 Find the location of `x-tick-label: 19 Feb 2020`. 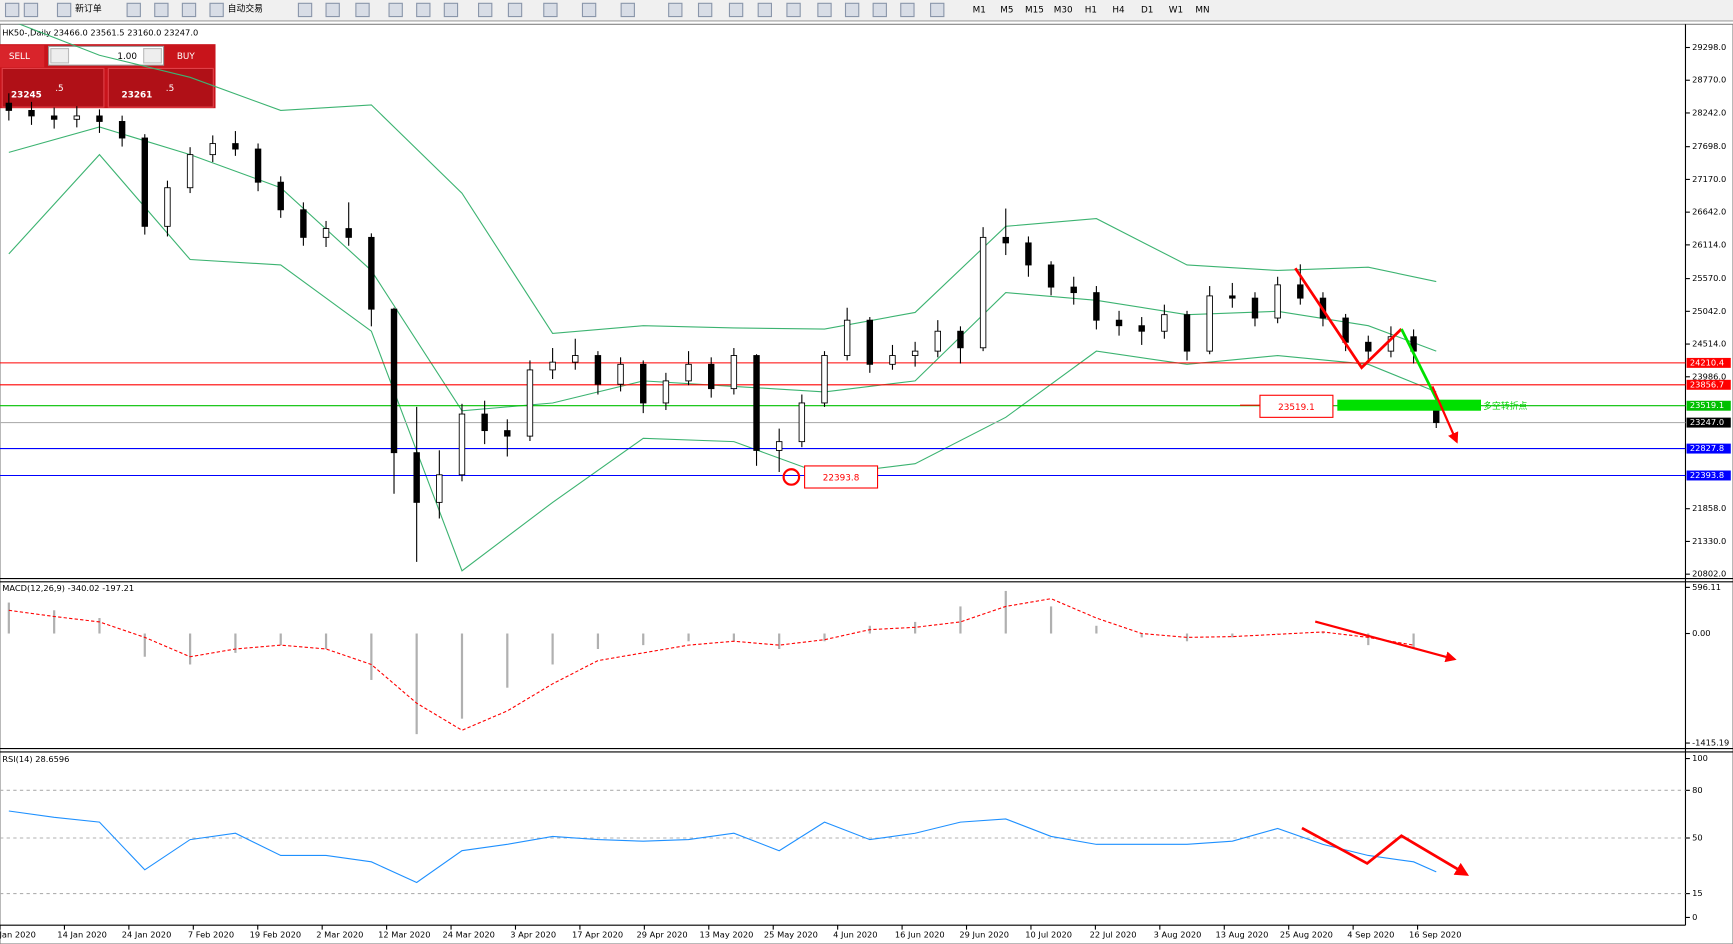

x-tick-label: 19 Feb 2020 is located at coordinates (275, 935).